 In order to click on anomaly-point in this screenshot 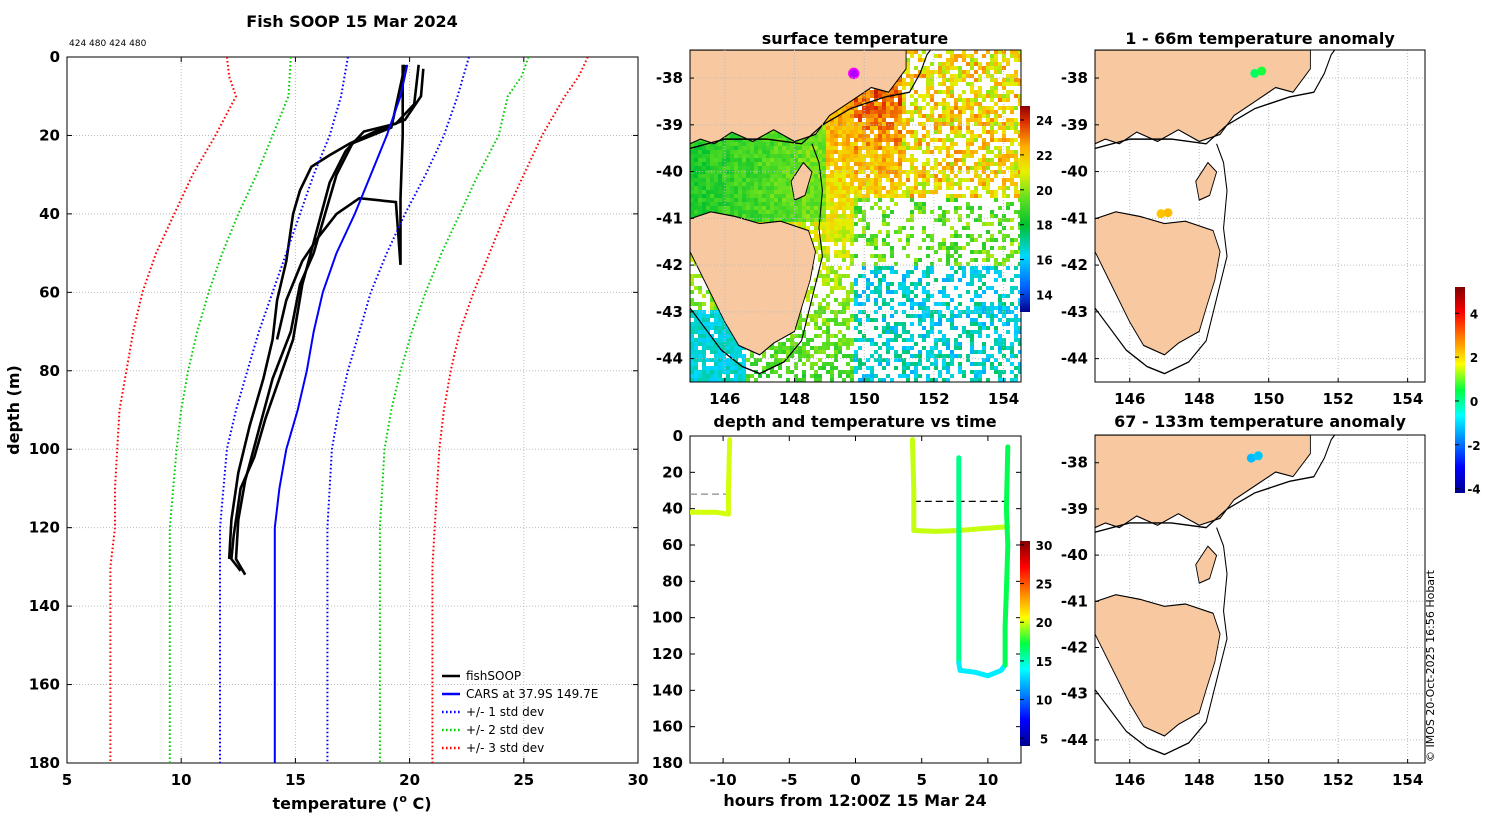, I will do `click(1262, 71)`.